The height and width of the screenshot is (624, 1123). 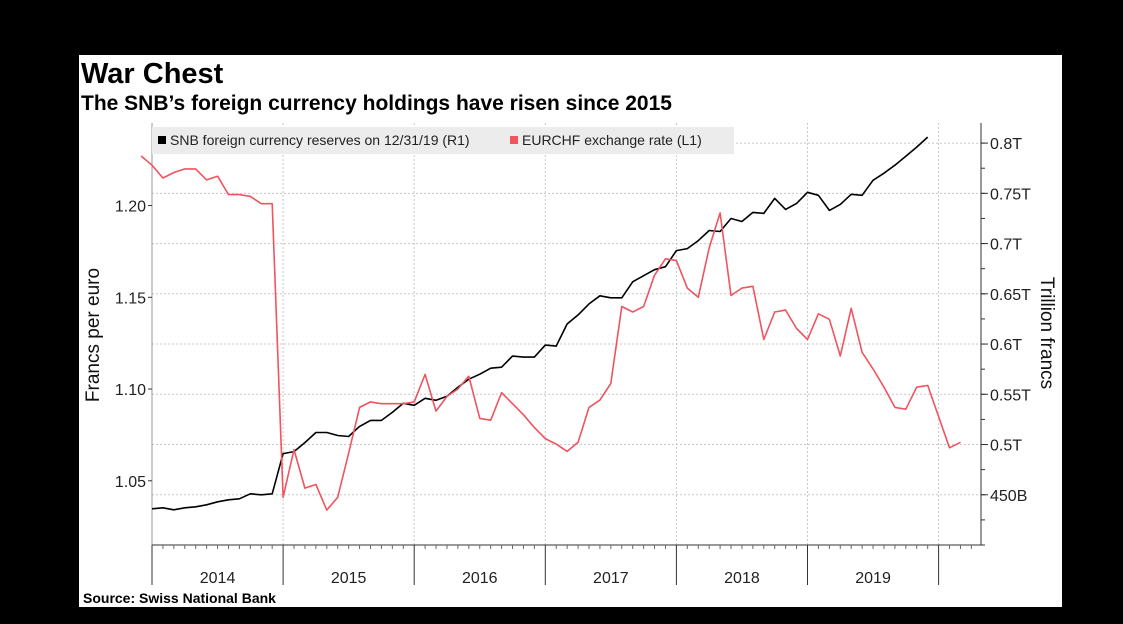 What do you see at coordinates (1010, 295) in the screenshot?
I see `right-tick-label: 0.65T` at bounding box center [1010, 295].